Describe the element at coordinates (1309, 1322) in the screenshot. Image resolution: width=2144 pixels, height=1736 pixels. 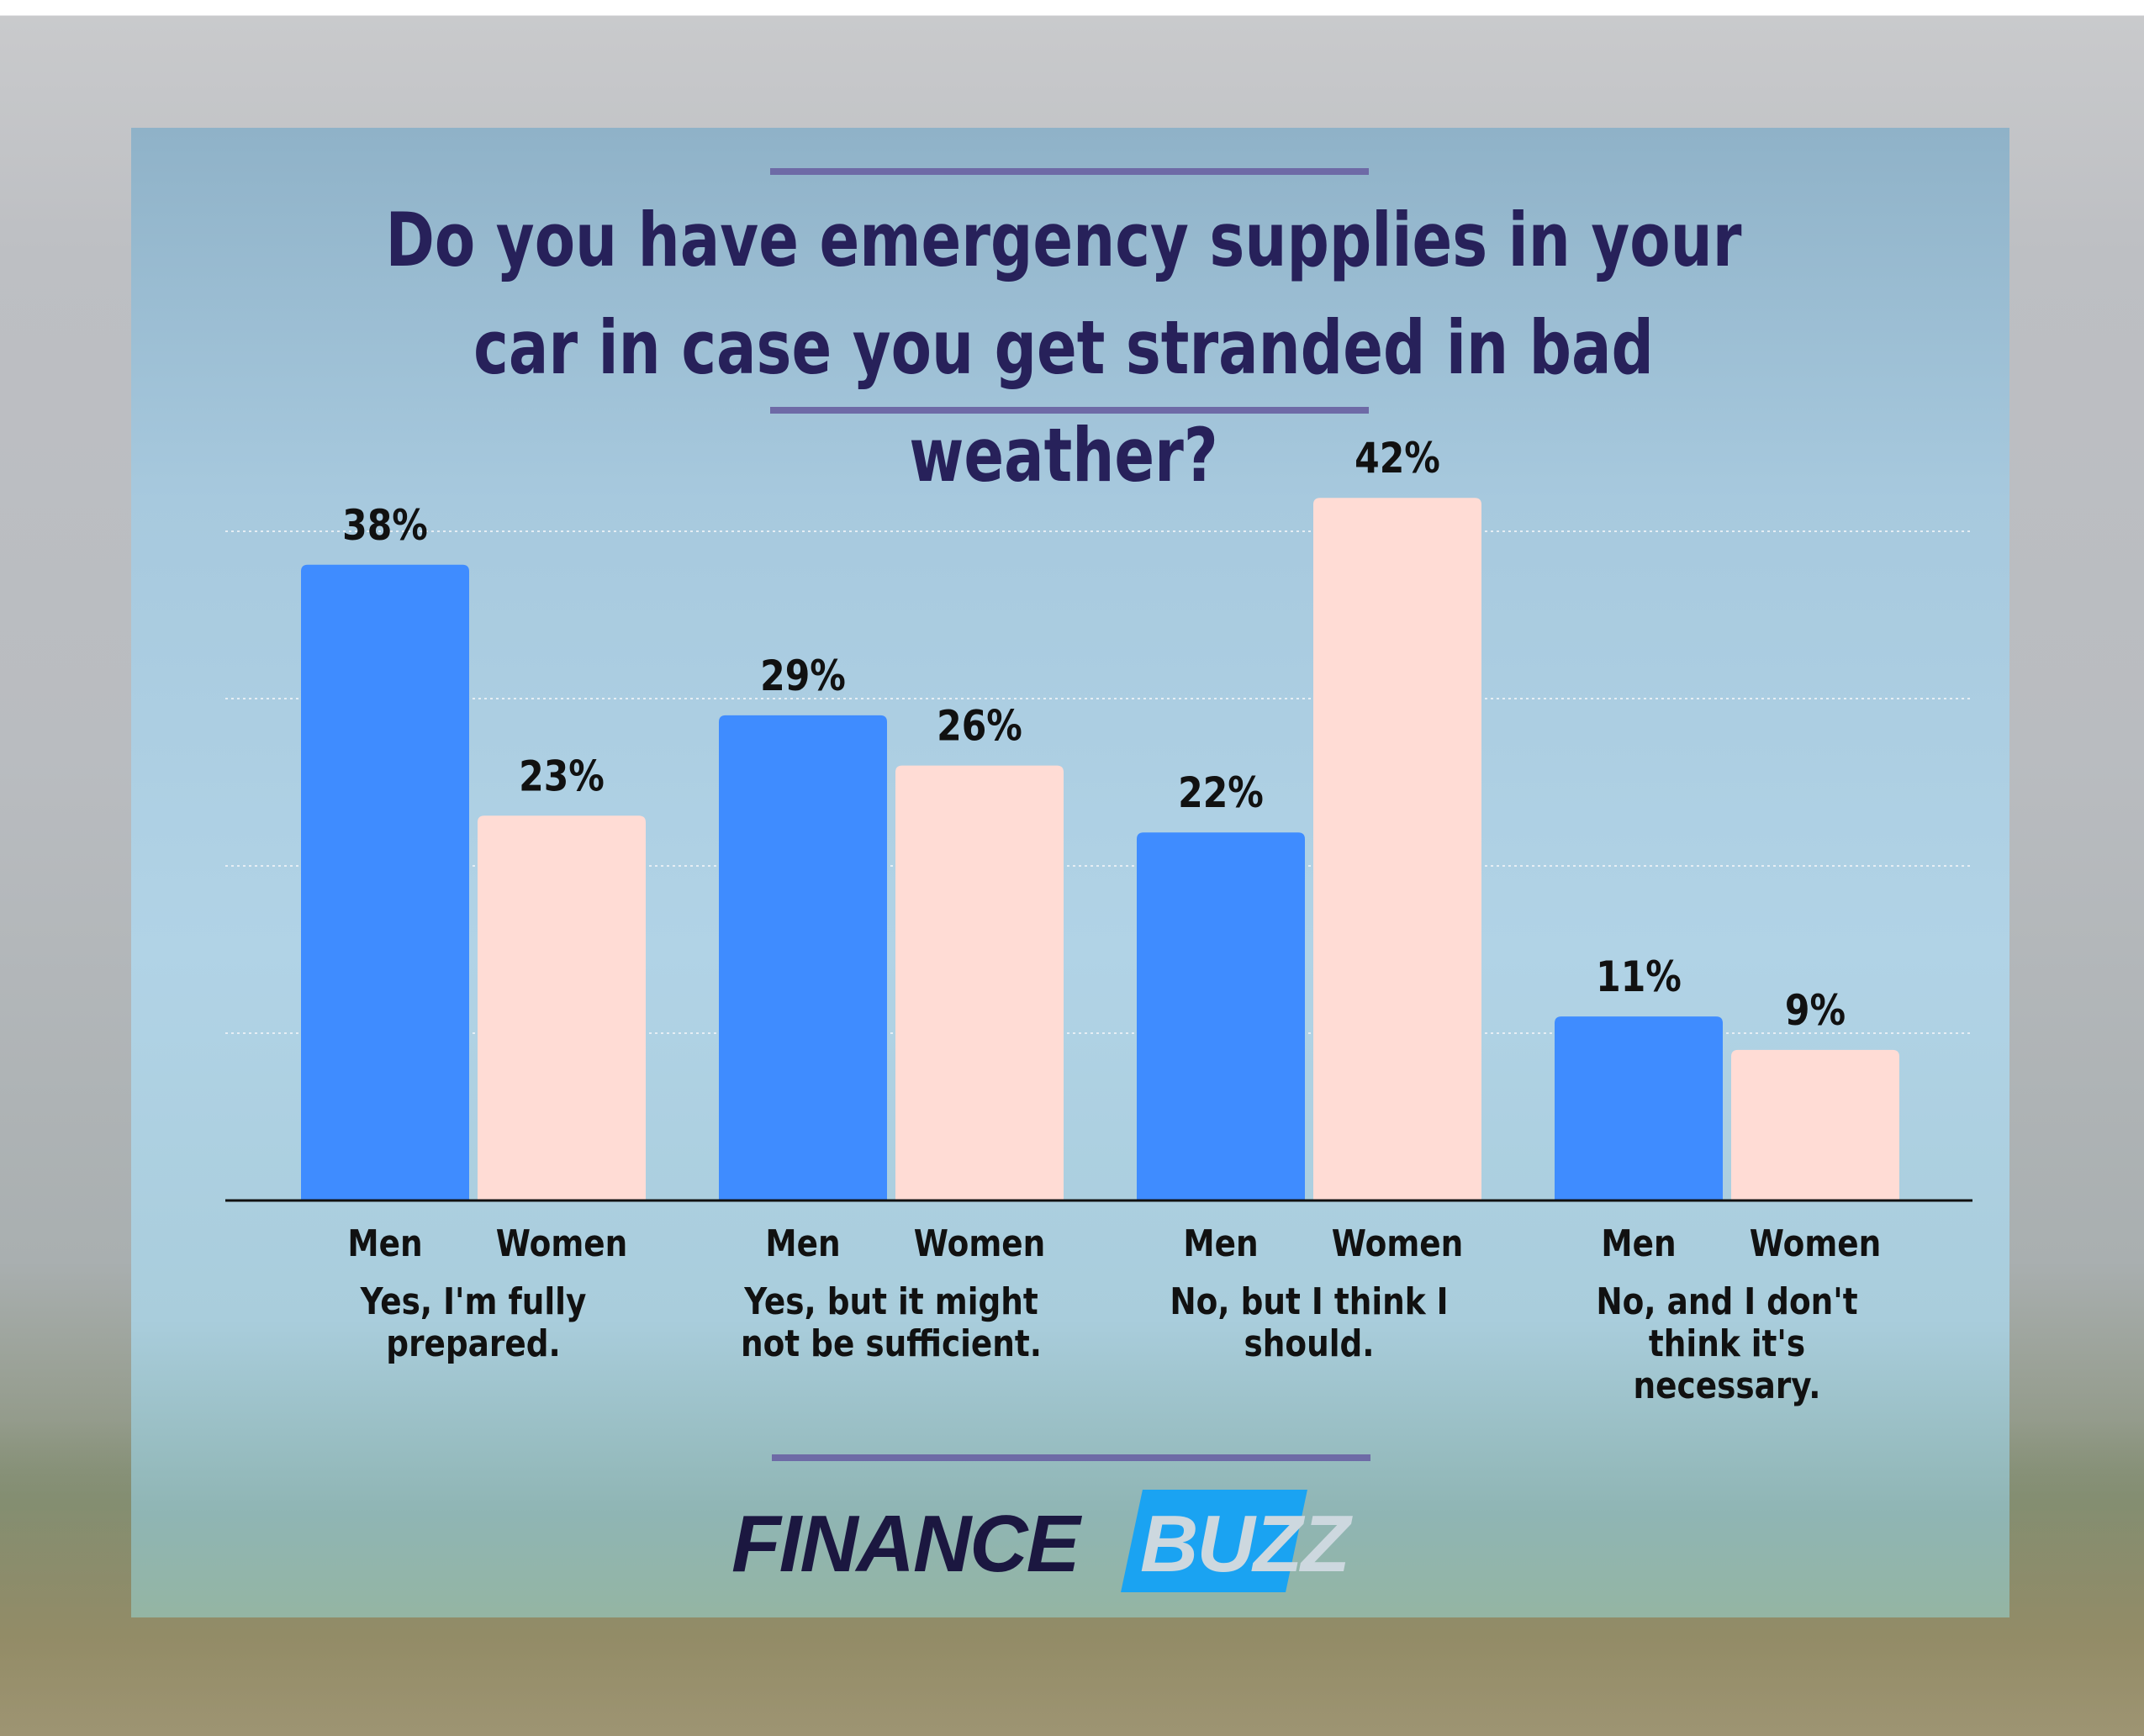
I see `category-label: No, but I think I should.` at that location.